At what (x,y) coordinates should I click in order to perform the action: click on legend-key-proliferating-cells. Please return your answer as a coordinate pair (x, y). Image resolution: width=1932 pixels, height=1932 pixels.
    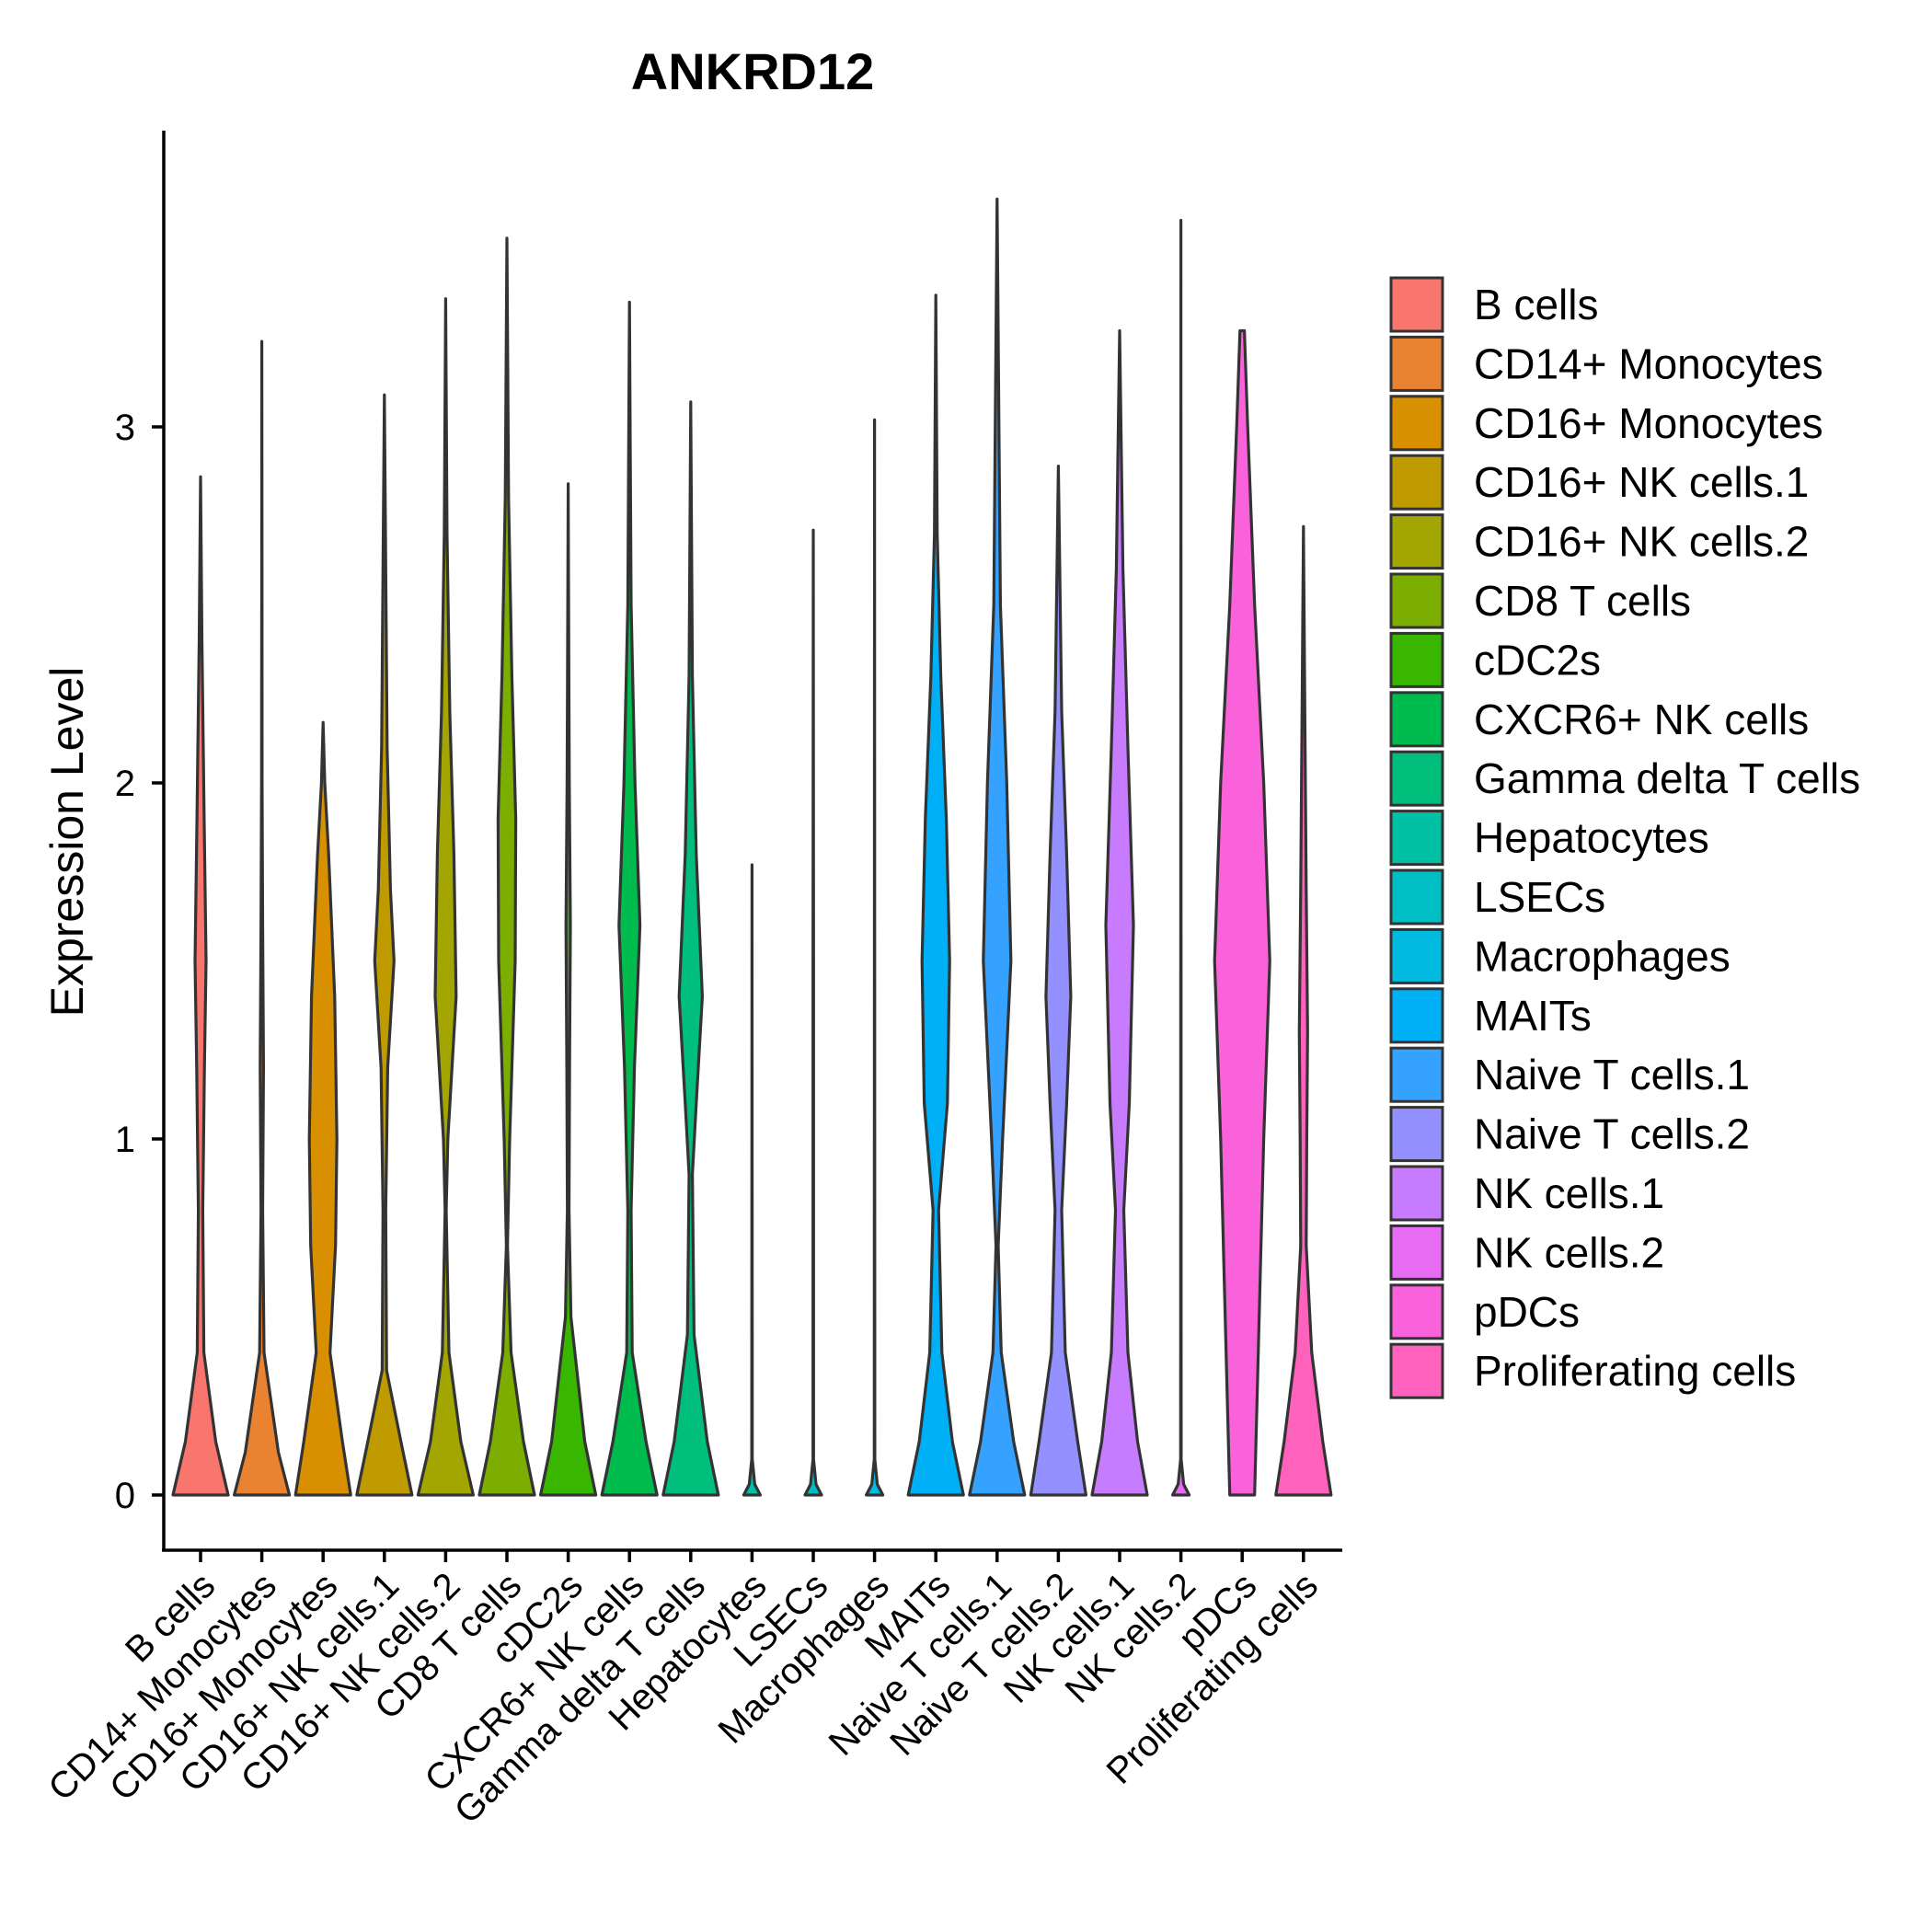
    Looking at the image, I should click on (1416, 1370).